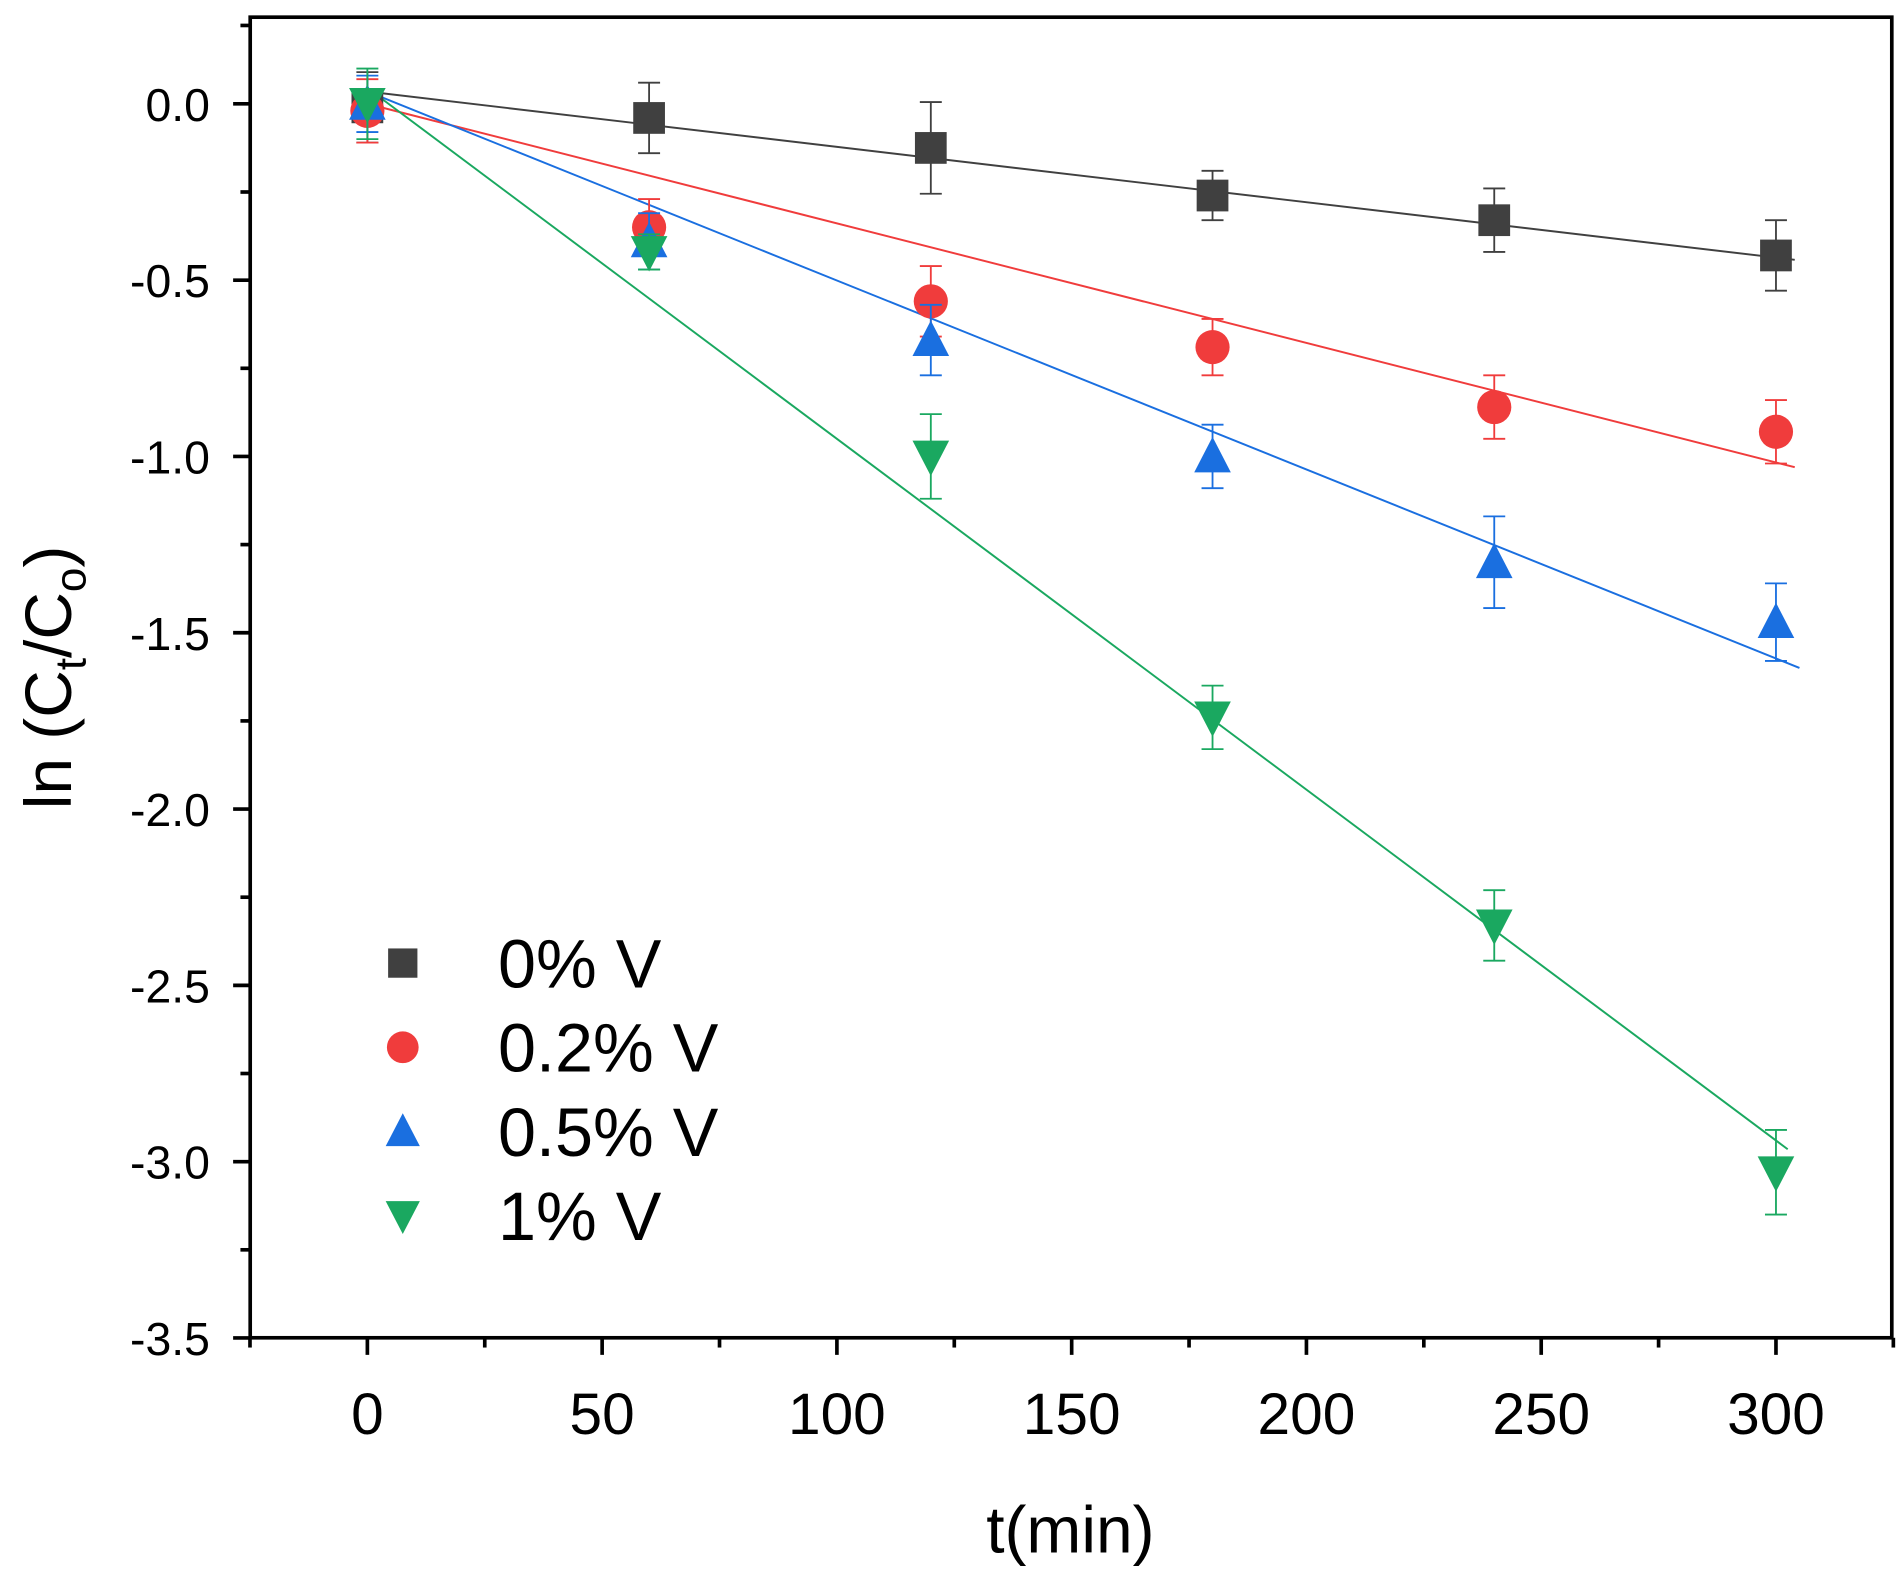  Describe the element at coordinates (1776, 1414) in the screenshot. I see `x-tick-label: 300` at that location.